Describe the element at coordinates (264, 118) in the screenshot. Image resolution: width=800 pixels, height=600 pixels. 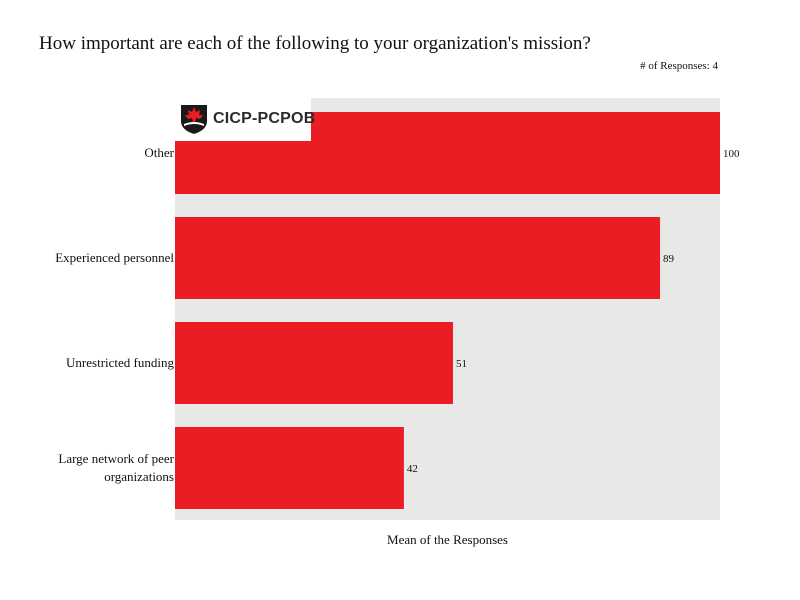
I see `logo-text: CICP-PCPOB` at that location.